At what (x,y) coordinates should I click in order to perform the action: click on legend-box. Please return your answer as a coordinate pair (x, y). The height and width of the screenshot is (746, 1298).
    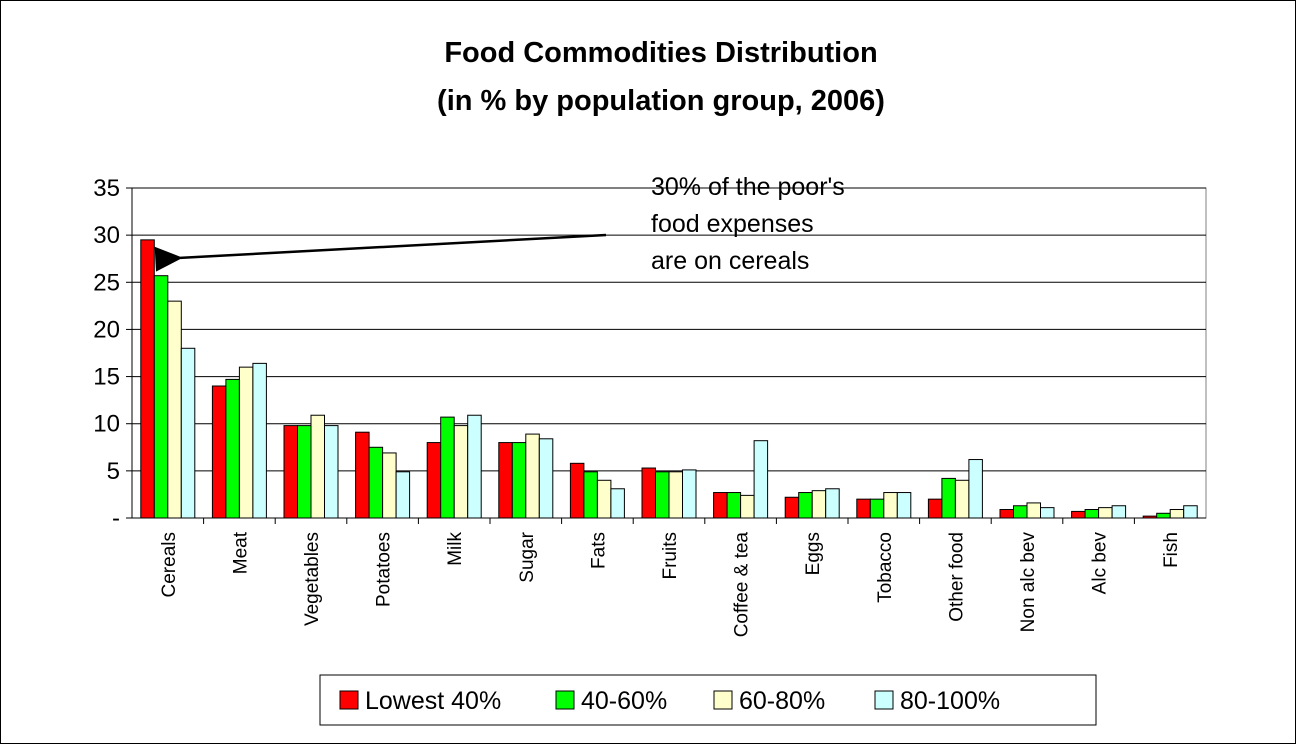
    Looking at the image, I should click on (708, 700).